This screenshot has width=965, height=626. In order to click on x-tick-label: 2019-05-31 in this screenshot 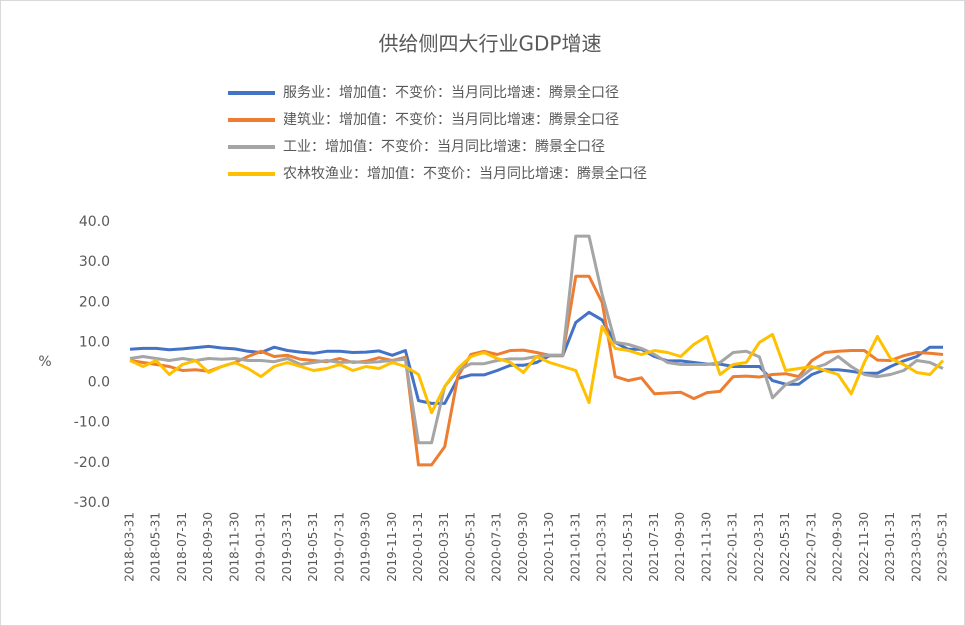, I will do `click(313, 547)`.